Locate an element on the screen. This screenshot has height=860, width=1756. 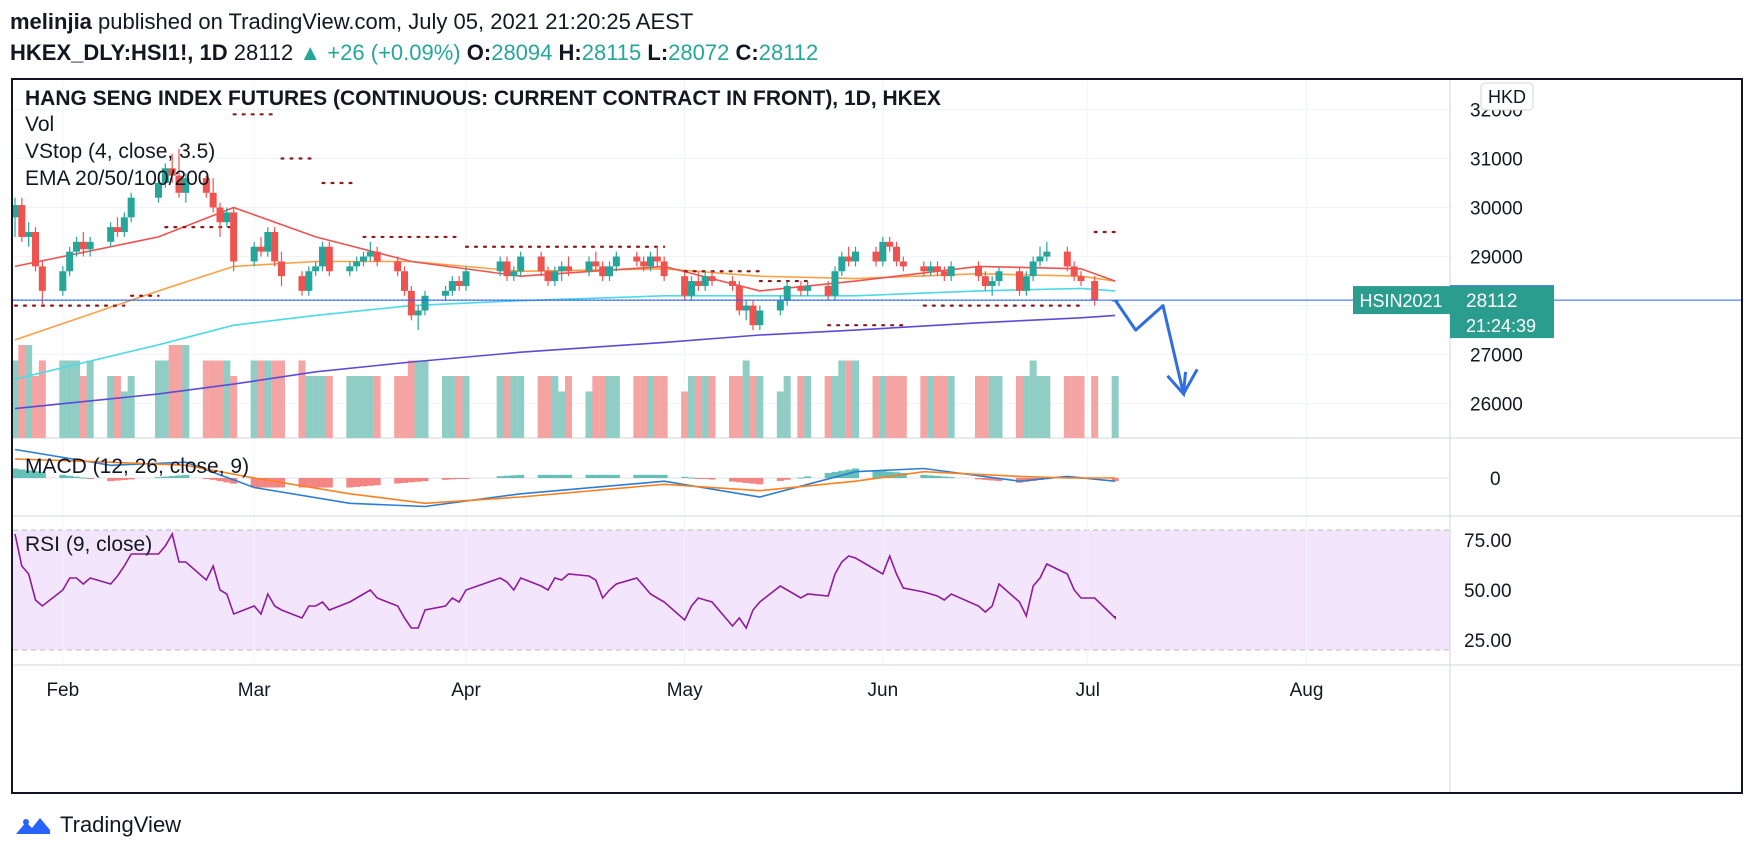
close-value: 28112 is located at coordinates (788, 52).